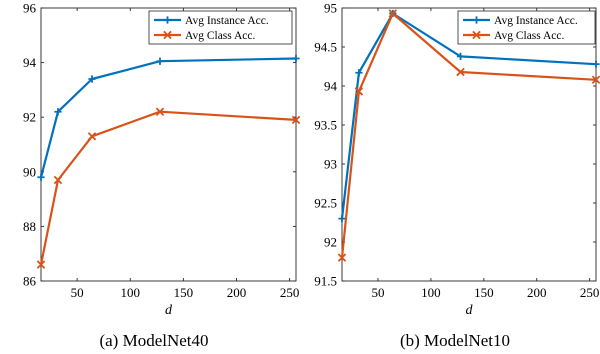 This screenshot has width=600, height=354. Describe the element at coordinates (29, 226) in the screenshot. I see `y-tick-label: 88` at that location.